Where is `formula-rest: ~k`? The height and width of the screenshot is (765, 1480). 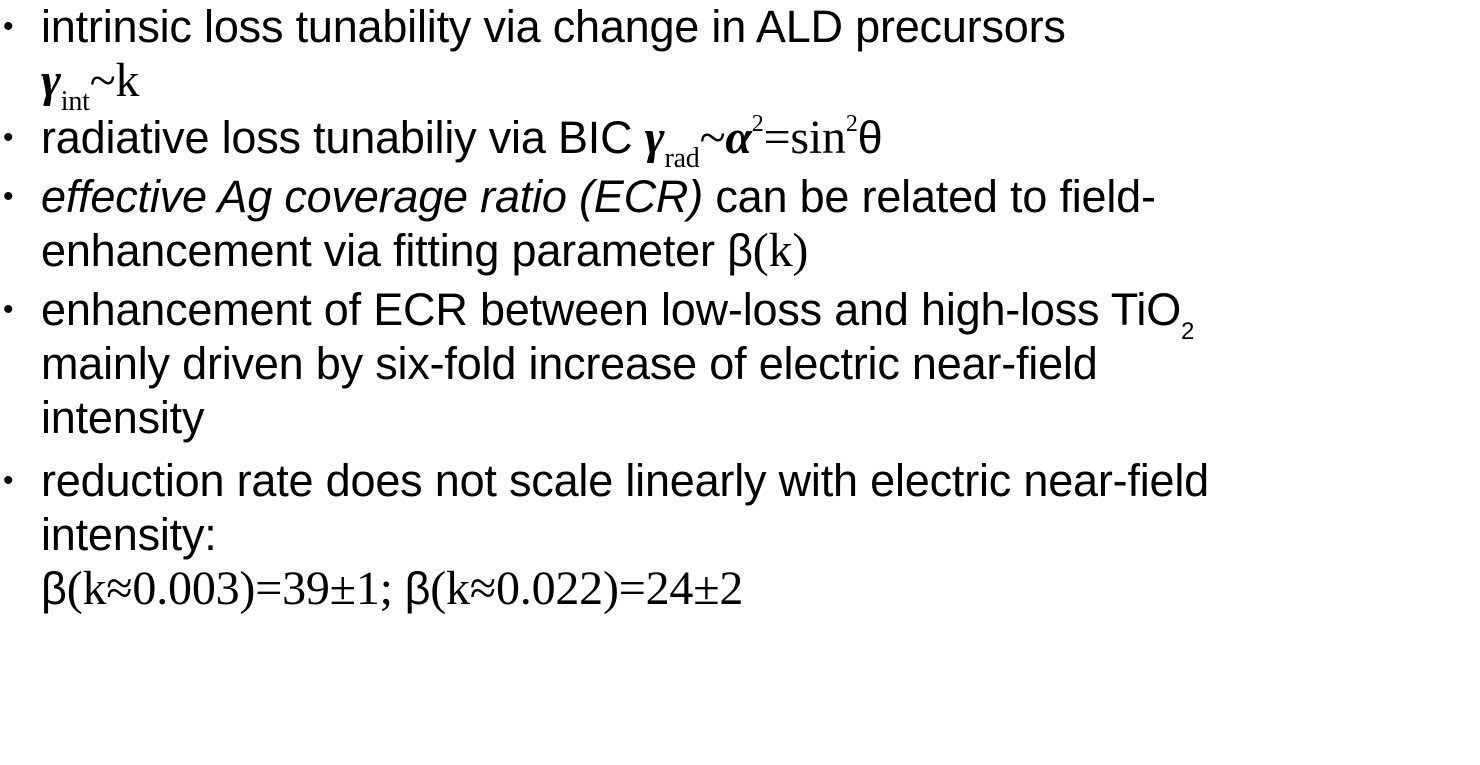
formula-rest: ~k is located at coordinates (114, 80).